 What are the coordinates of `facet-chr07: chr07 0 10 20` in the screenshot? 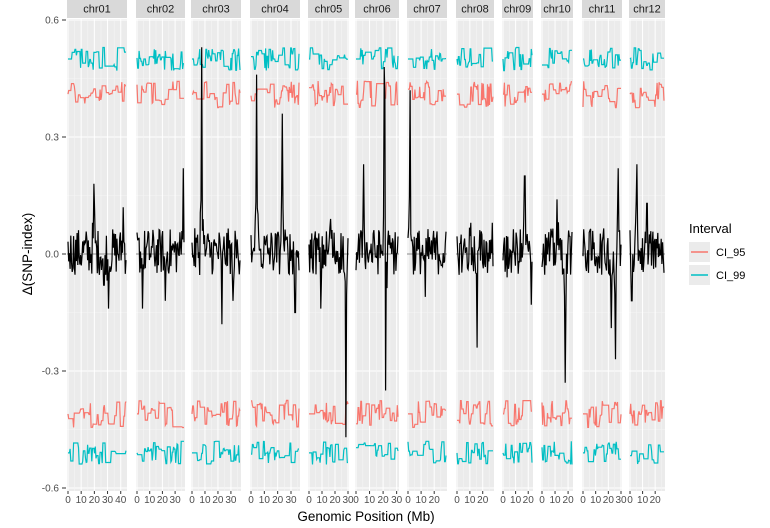 It's located at (426, 253).